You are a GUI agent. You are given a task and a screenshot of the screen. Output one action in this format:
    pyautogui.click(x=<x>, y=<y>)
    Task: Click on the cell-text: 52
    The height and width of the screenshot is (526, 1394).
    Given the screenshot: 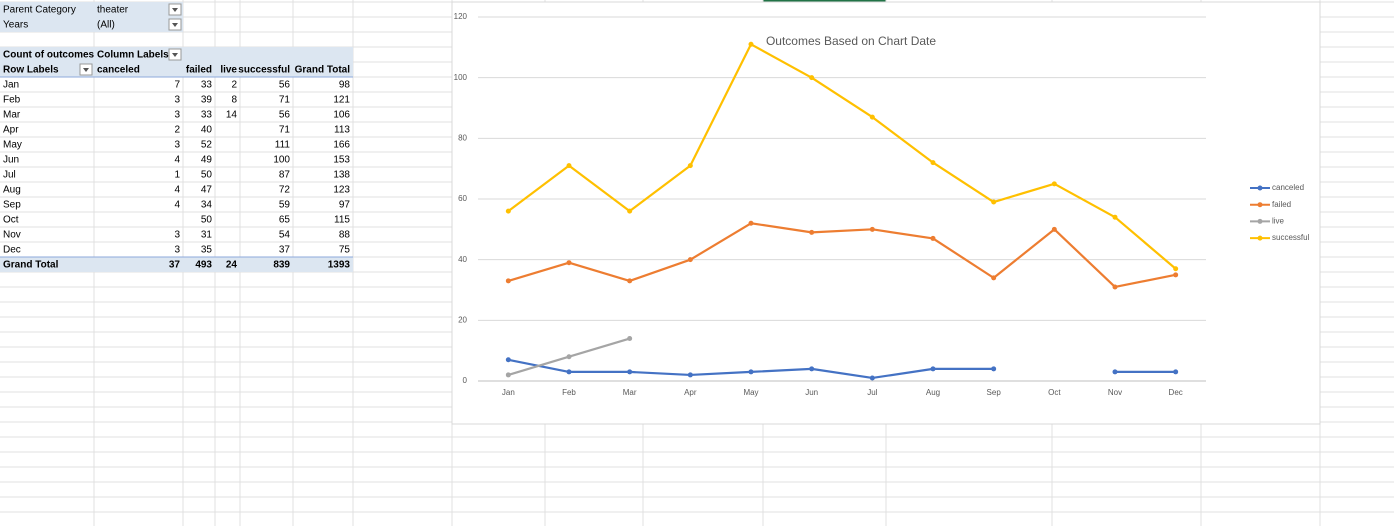 What is the action you would take?
    pyautogui.click(x=207, y=145)
    